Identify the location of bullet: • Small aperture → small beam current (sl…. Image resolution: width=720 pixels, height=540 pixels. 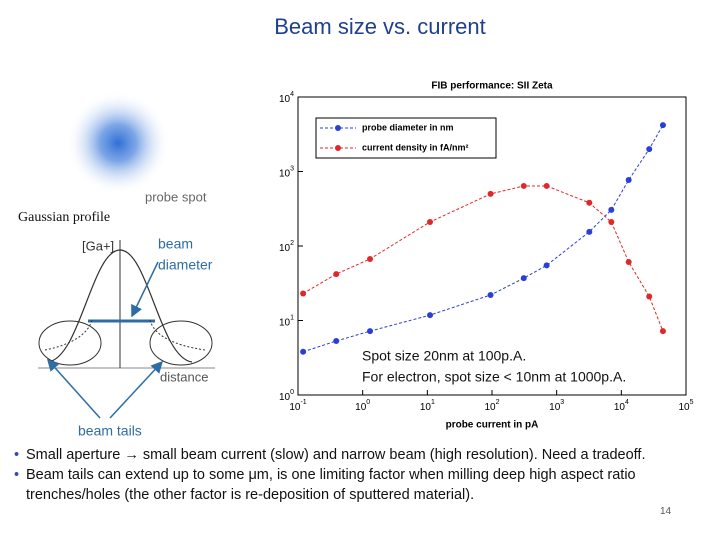
(330, 455).